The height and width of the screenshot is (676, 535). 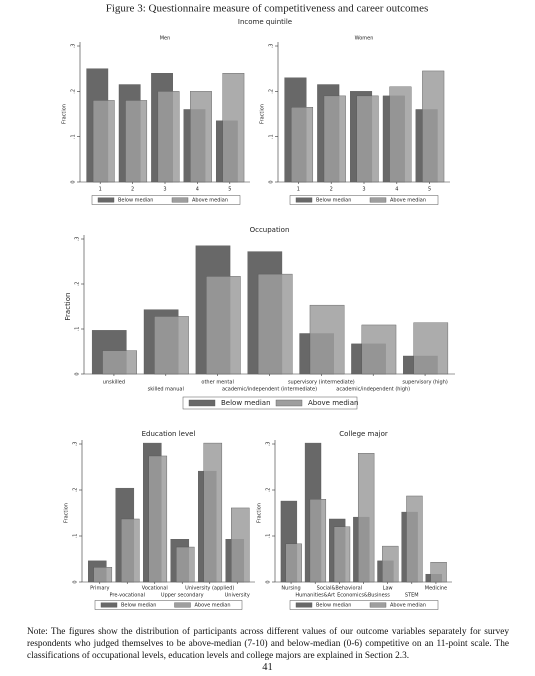 I want to click on x-tick-label: Upper secondary, so click(x=182, y=596).